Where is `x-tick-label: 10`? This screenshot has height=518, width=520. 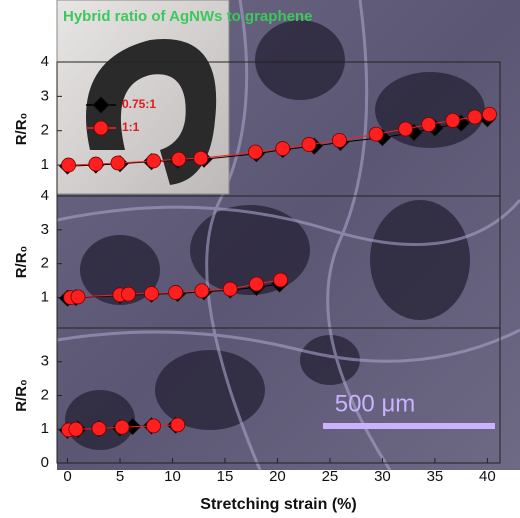
x-tick-label: 10 is located at coordinates (172, 476).